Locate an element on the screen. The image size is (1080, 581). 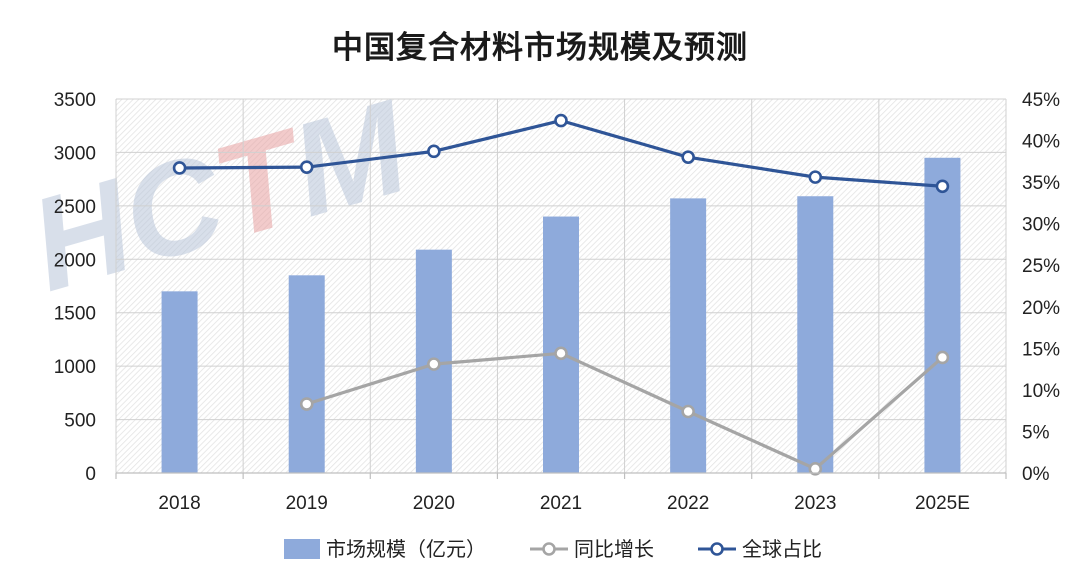
y-right-tick-label: 5% is located at coordinates (1036, 432).